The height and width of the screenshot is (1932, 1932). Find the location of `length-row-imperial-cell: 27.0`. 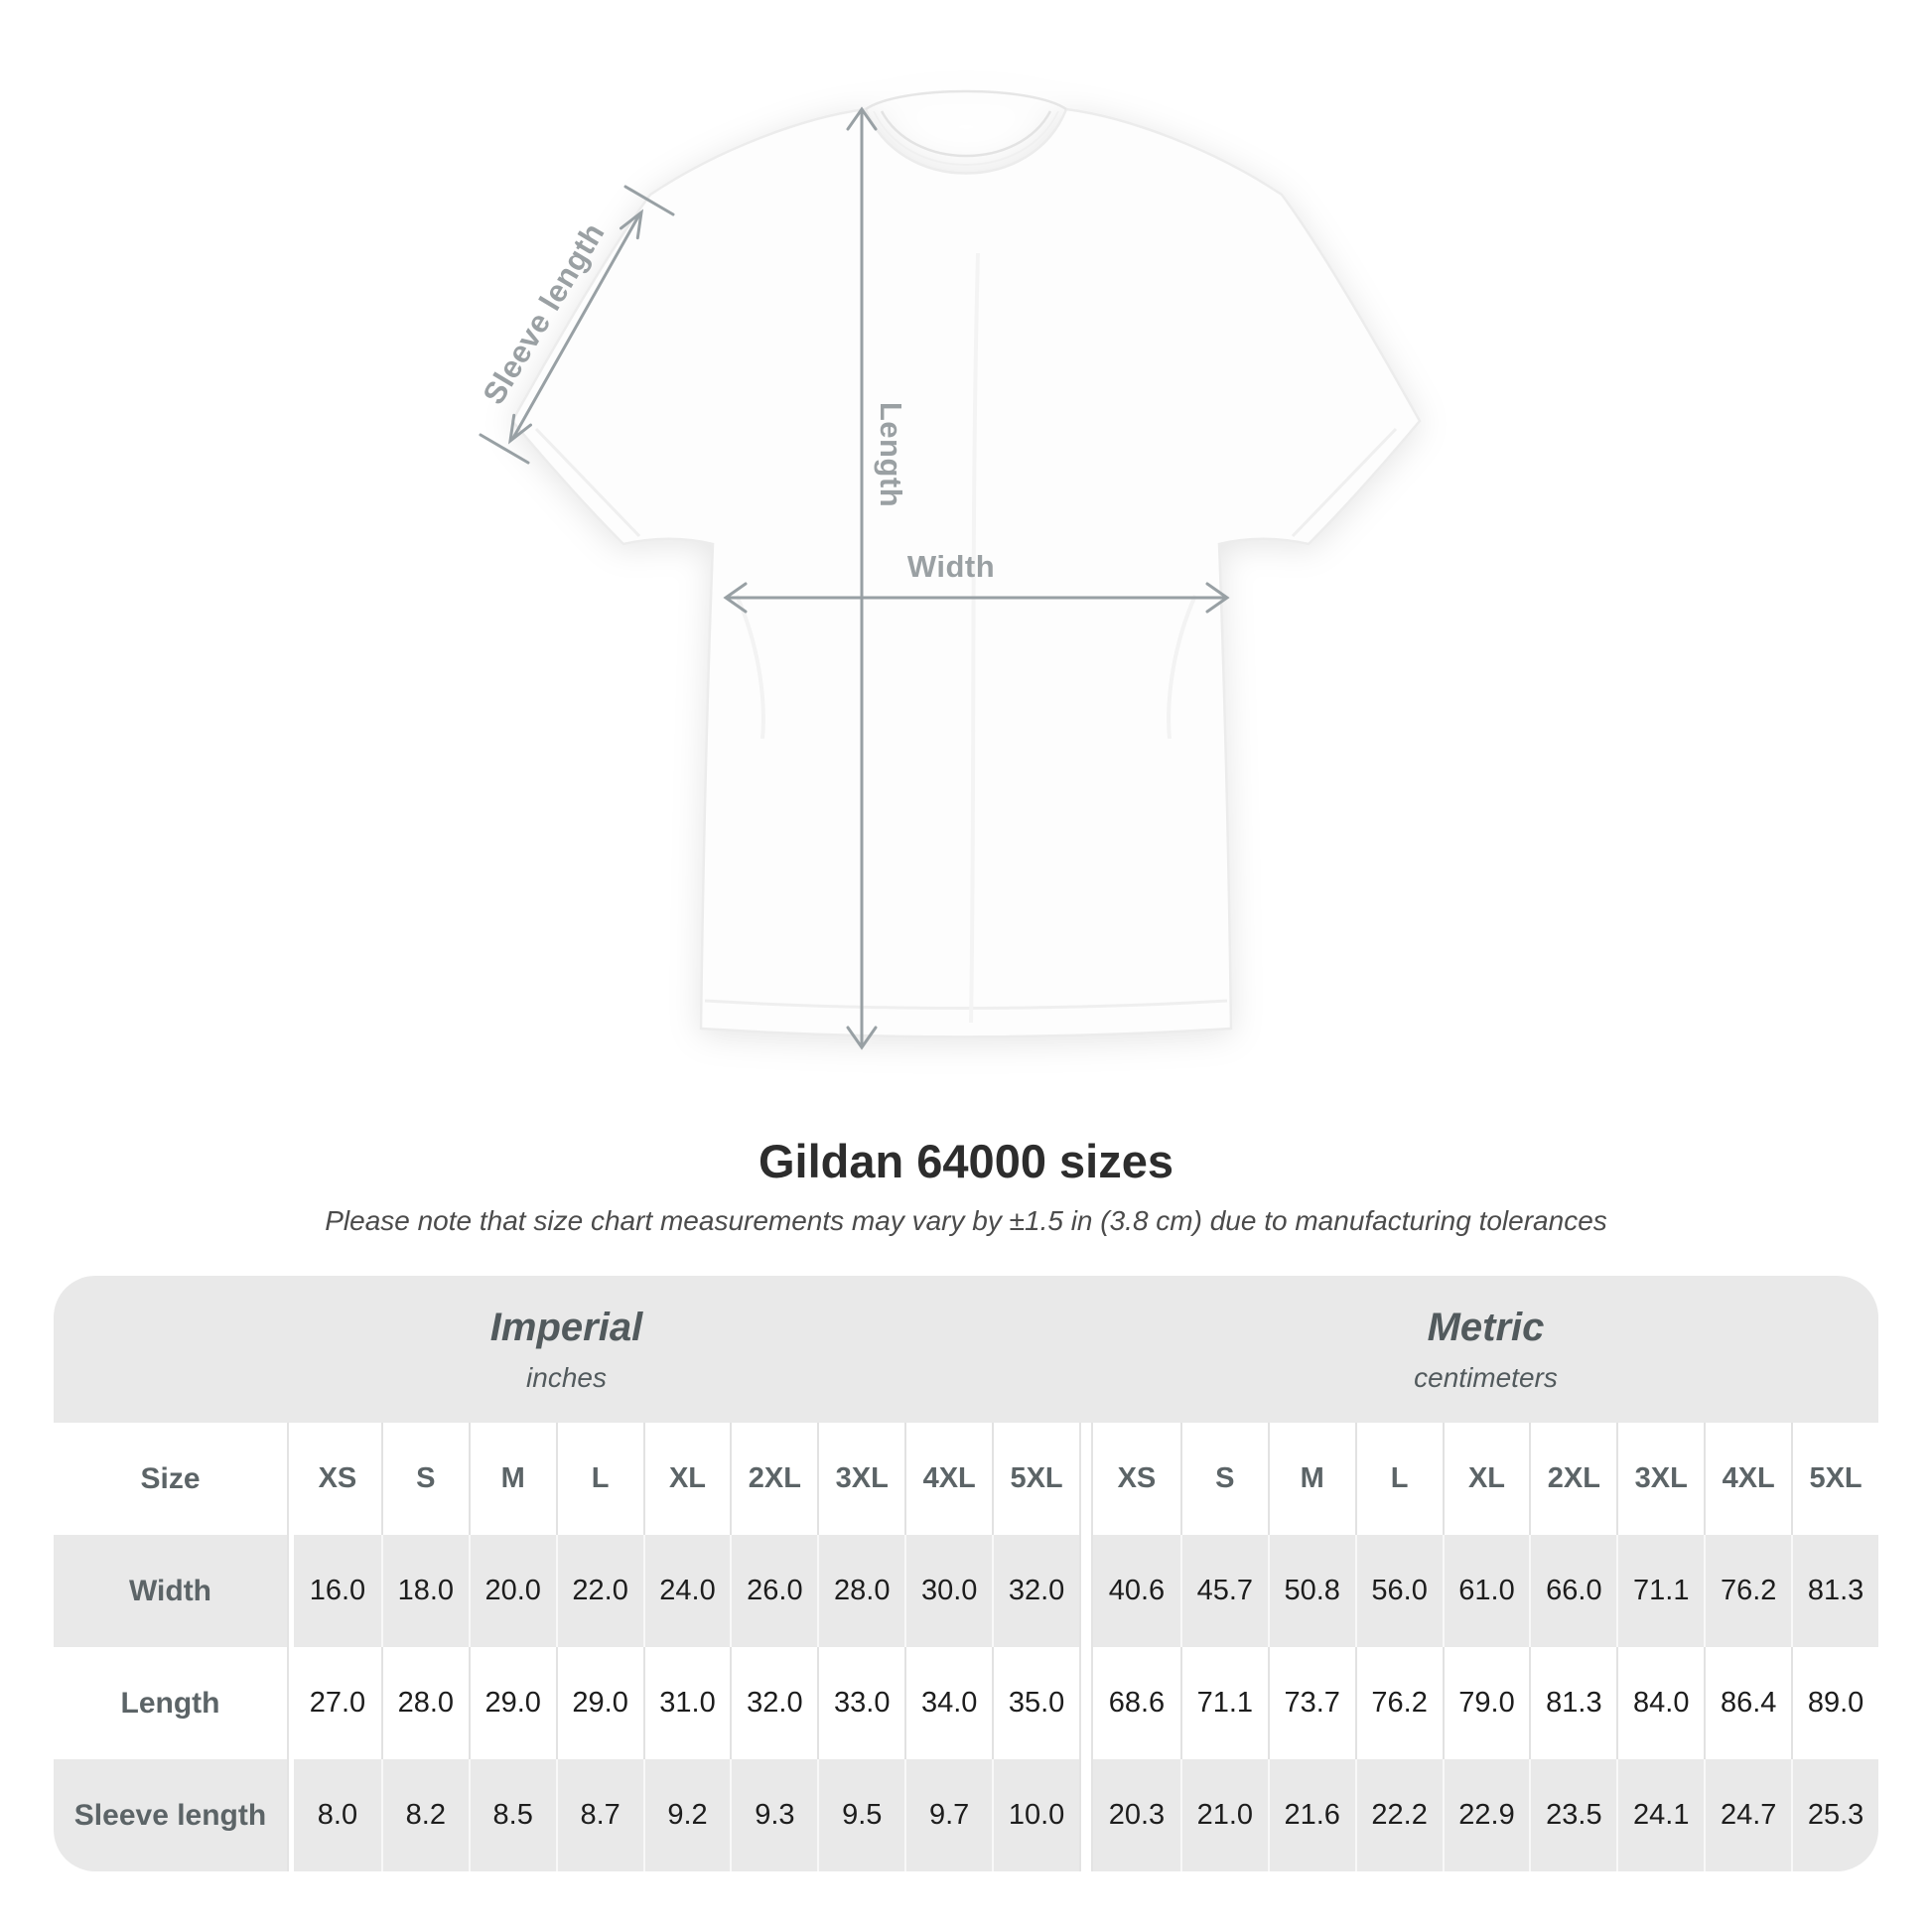

length-row-imperial-cell: 27.0 is located at coordinates (338, 1703).